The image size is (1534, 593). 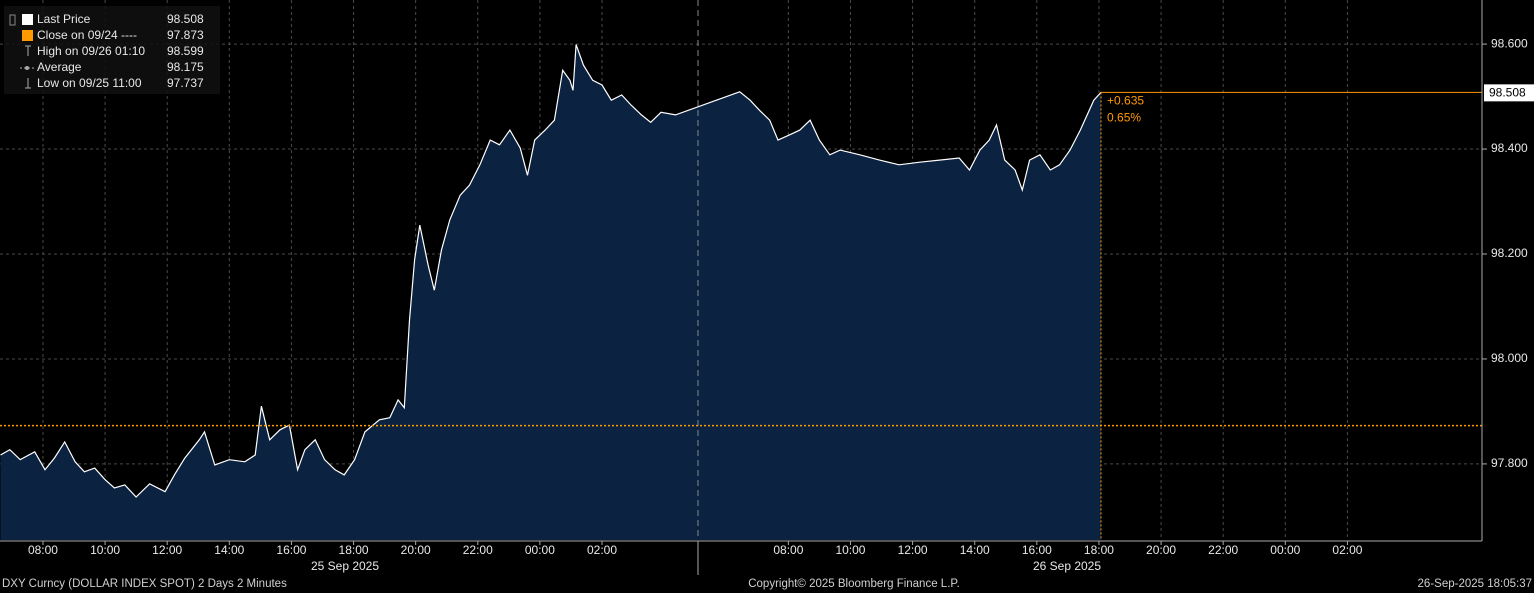 What do you see at coordinates (1509, 253) in the screenshot?
I see `y-tick-label: 98.200` at bounding box center [1509, 253].